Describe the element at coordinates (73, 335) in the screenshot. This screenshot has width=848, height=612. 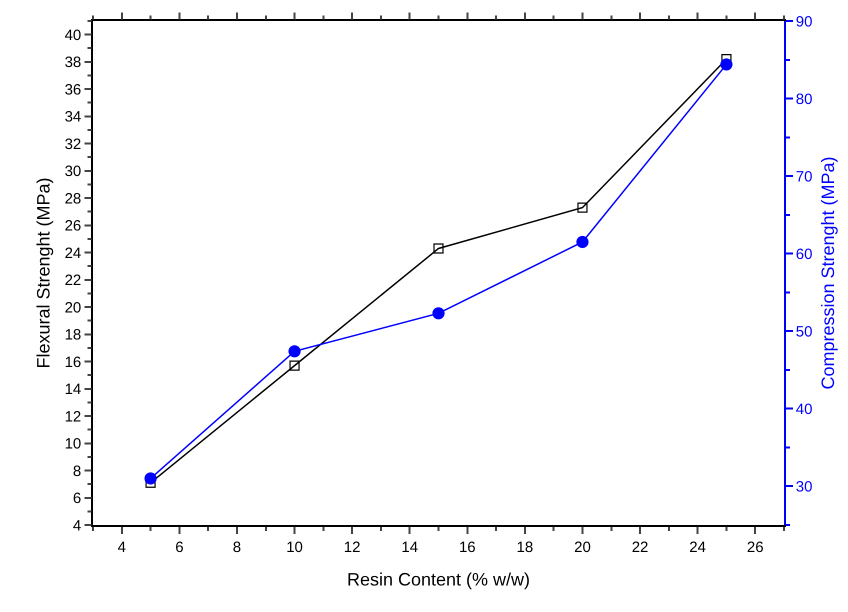
I see `y-tick-label: 18` at that location.